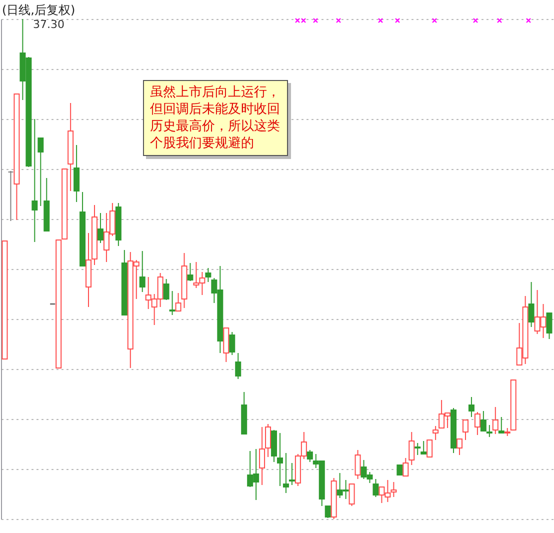 The width and height of the screenshot is (554, 533). Describe the element at coordinates (48, 24) in the screenshot. I see `annotation: 37.30` at that location.